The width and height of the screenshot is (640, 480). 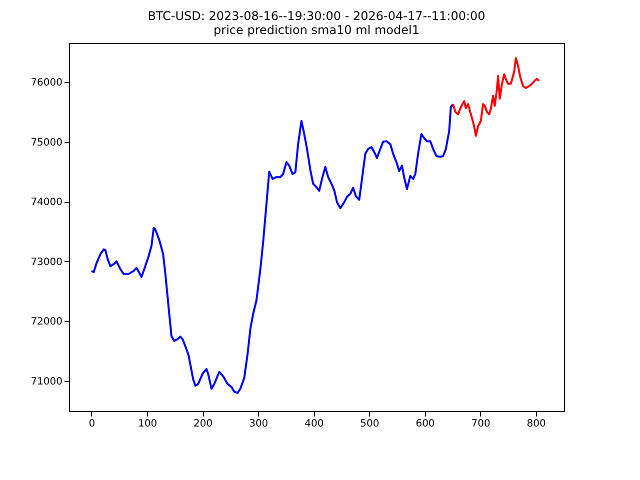 I want to click on chart-title: BTC-USD: 2023-08-16--19:30:00 - 2026-04-17--11:00:00, so click(x=317, y=16).